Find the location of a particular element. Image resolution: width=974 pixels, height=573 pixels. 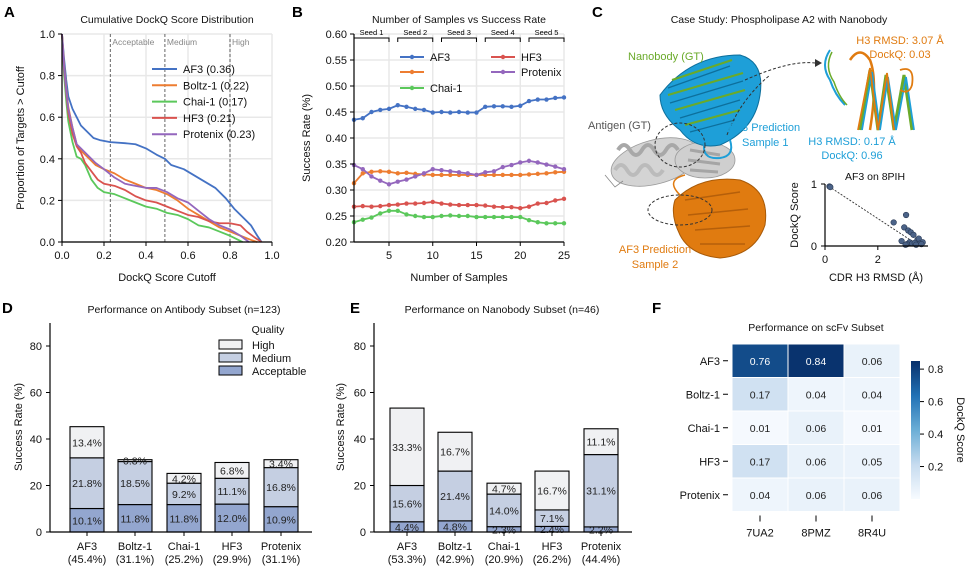

legend-marker is located at coordinates (503, 57).